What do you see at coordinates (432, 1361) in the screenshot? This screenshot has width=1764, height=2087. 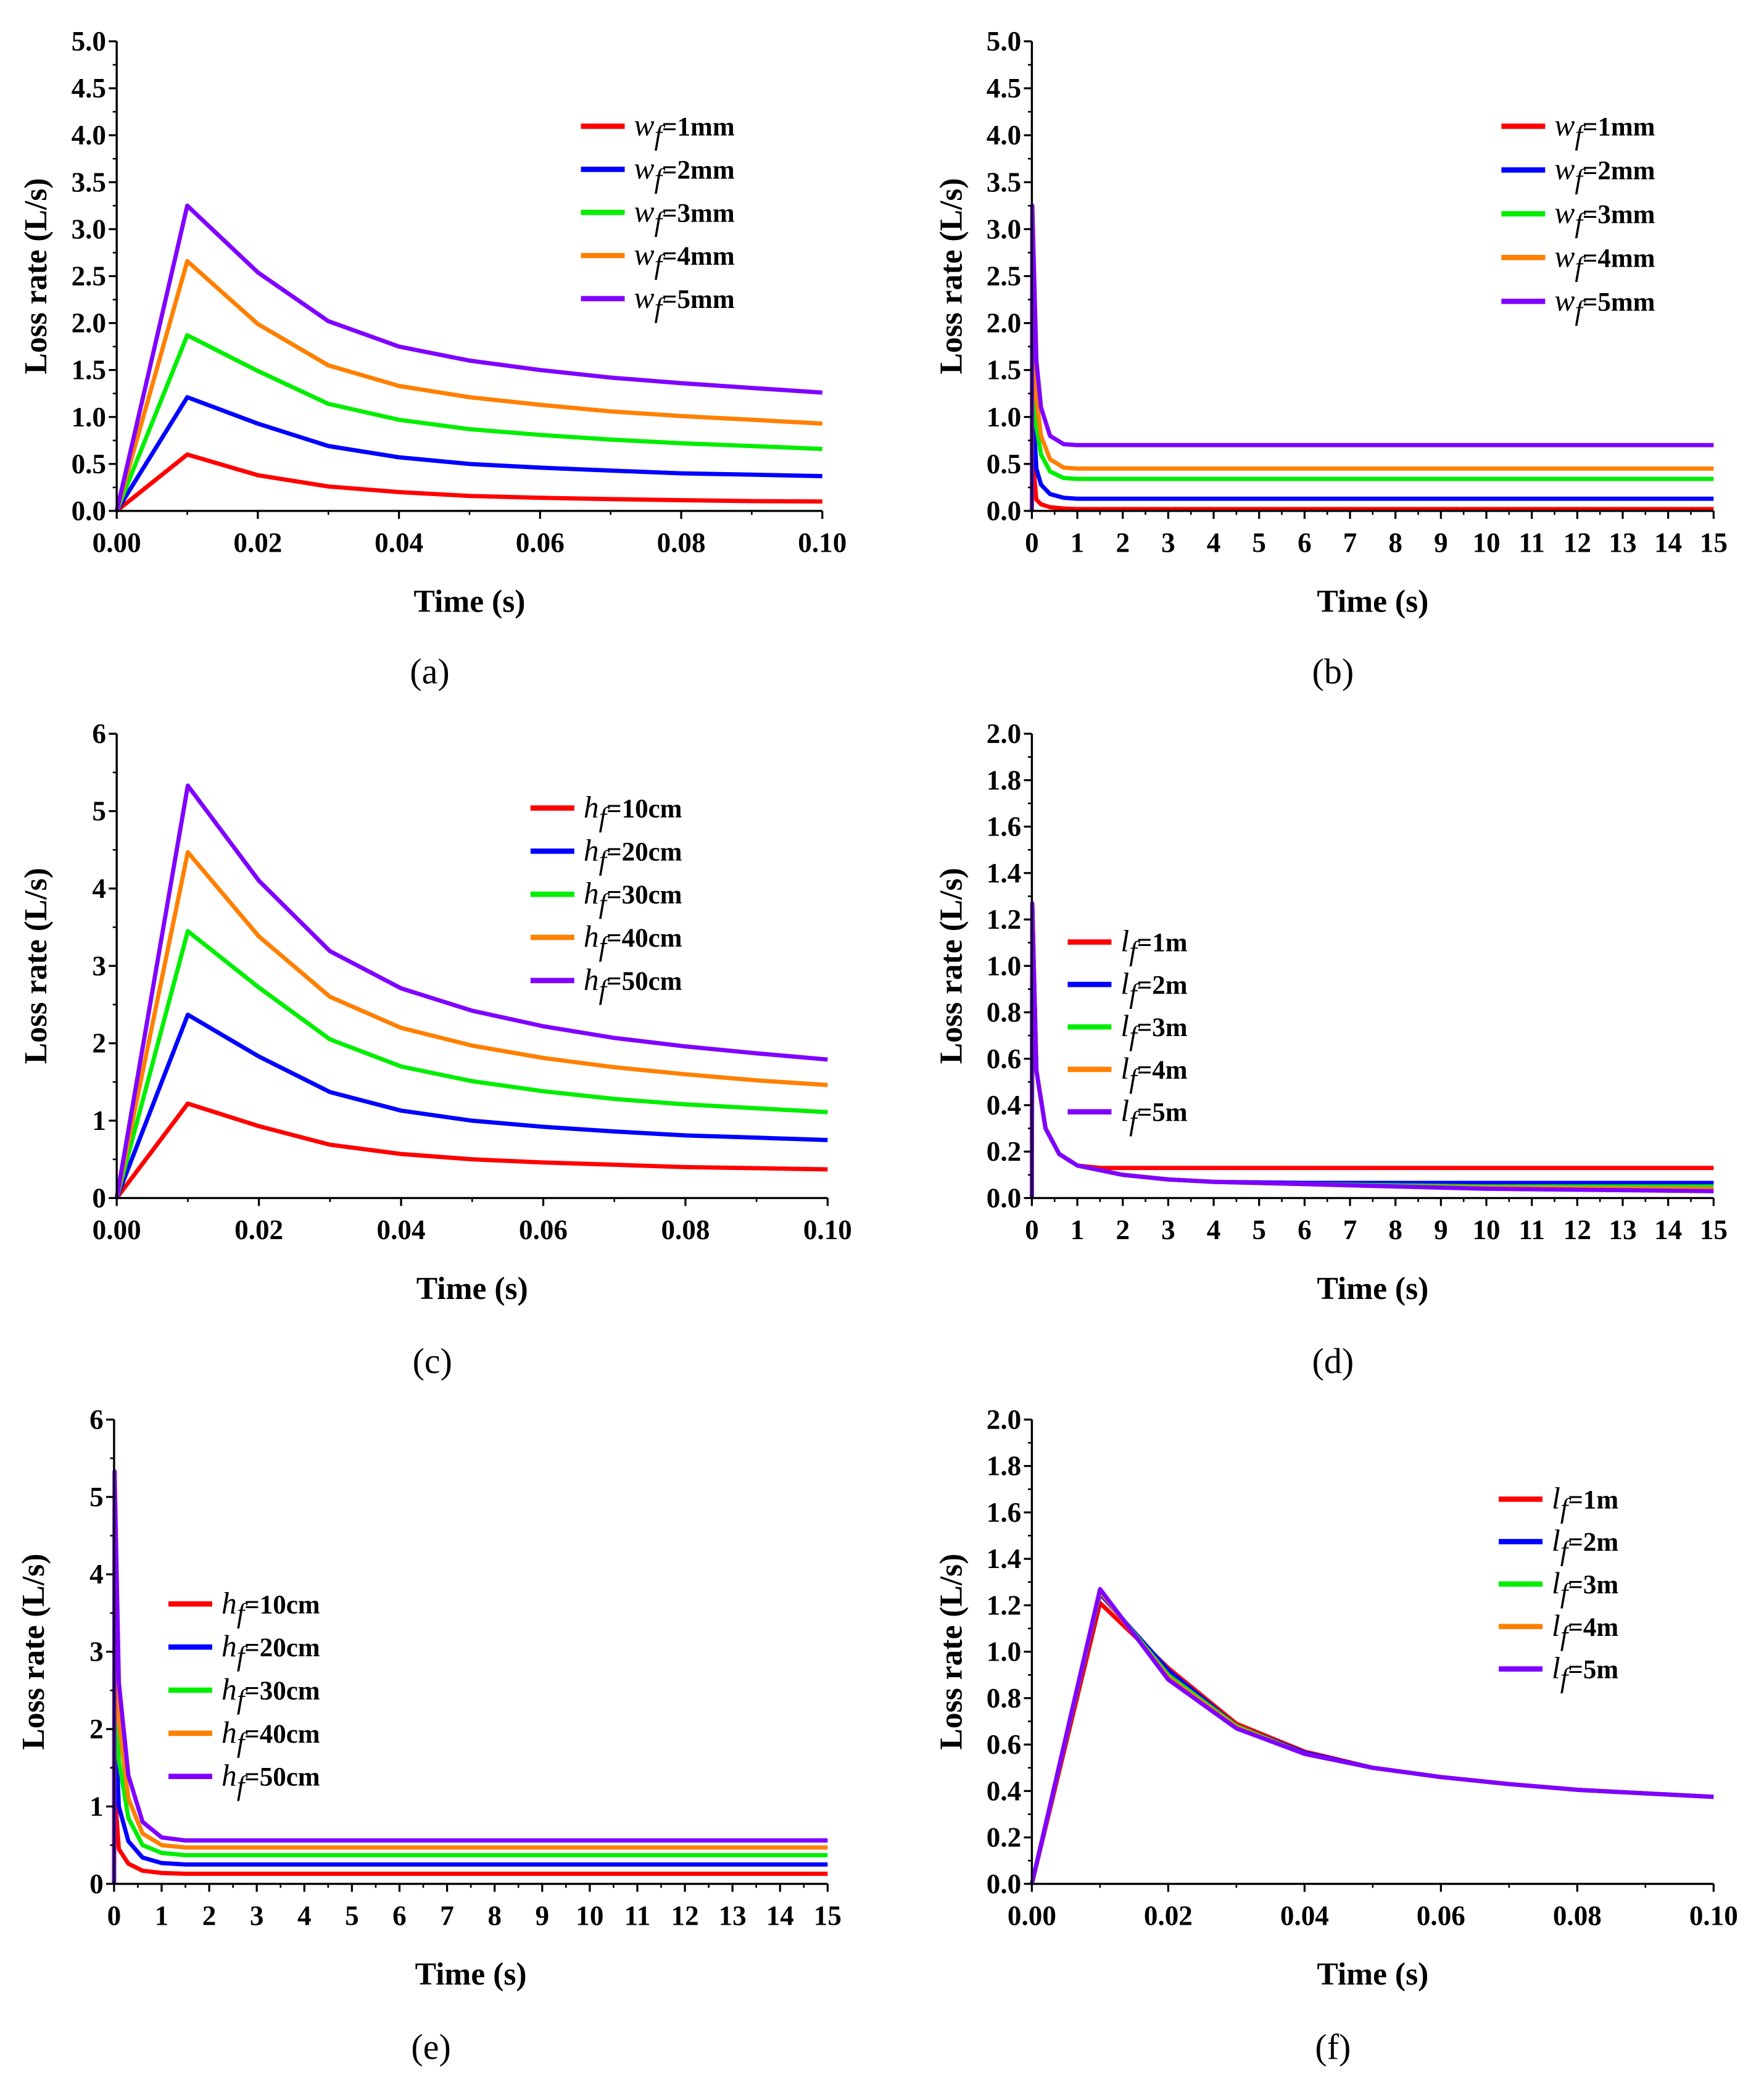 I see `panel-label: (c)` at bounding box center [432, 1361].